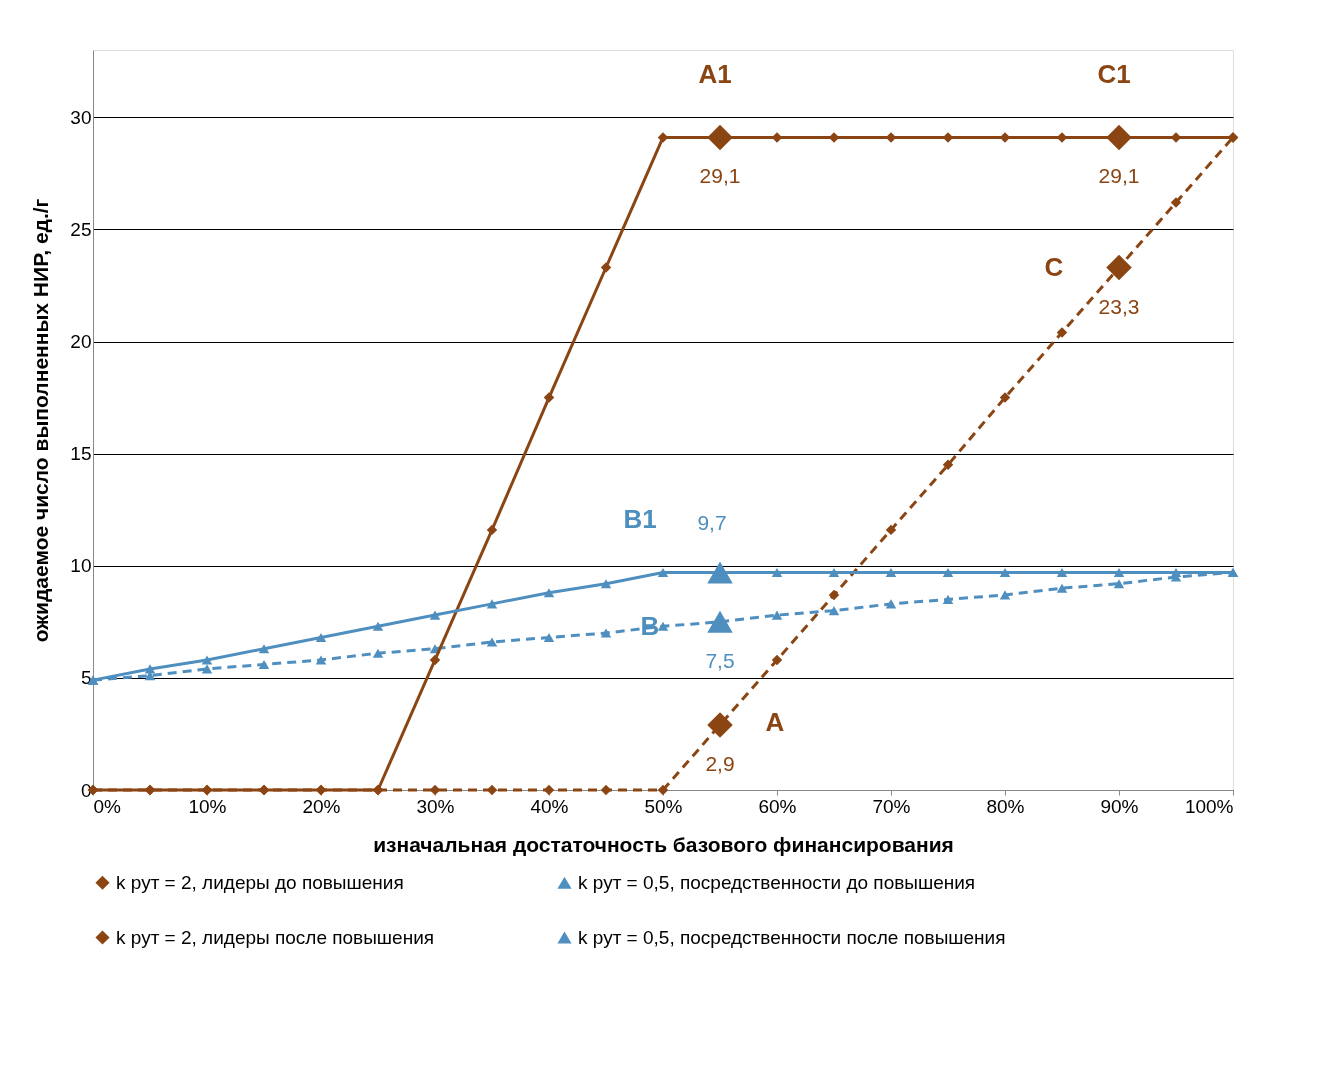 This screenshot has width=1321, height=1080. What do you see at coordinates (712, 523) in the screenshot?
I see `data-label: 9,7` at bounding box center [712, 523].